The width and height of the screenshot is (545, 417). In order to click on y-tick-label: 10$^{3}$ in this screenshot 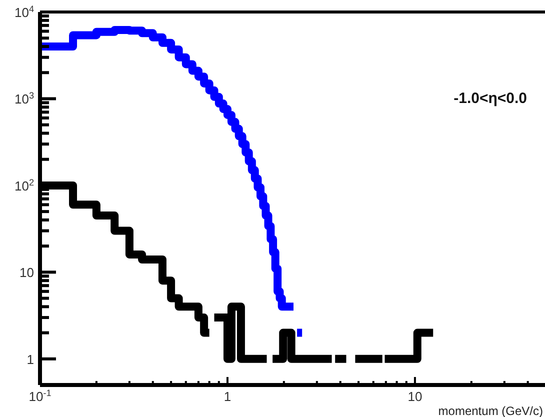, I will do `click(24, 98)`.